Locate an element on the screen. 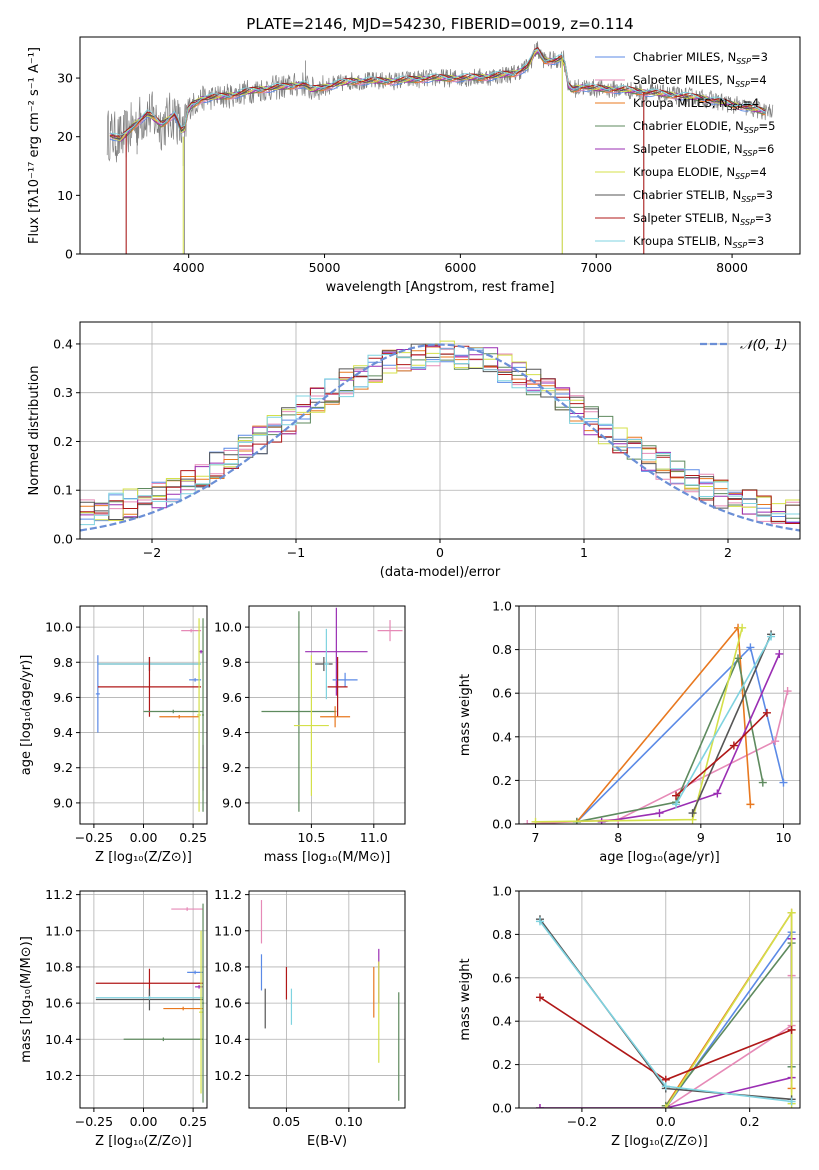 Image resolution: width=819 pixels, height=1170 pixels. plot-area-mass-weight-vs-Z is located at coordinates (659, 999).